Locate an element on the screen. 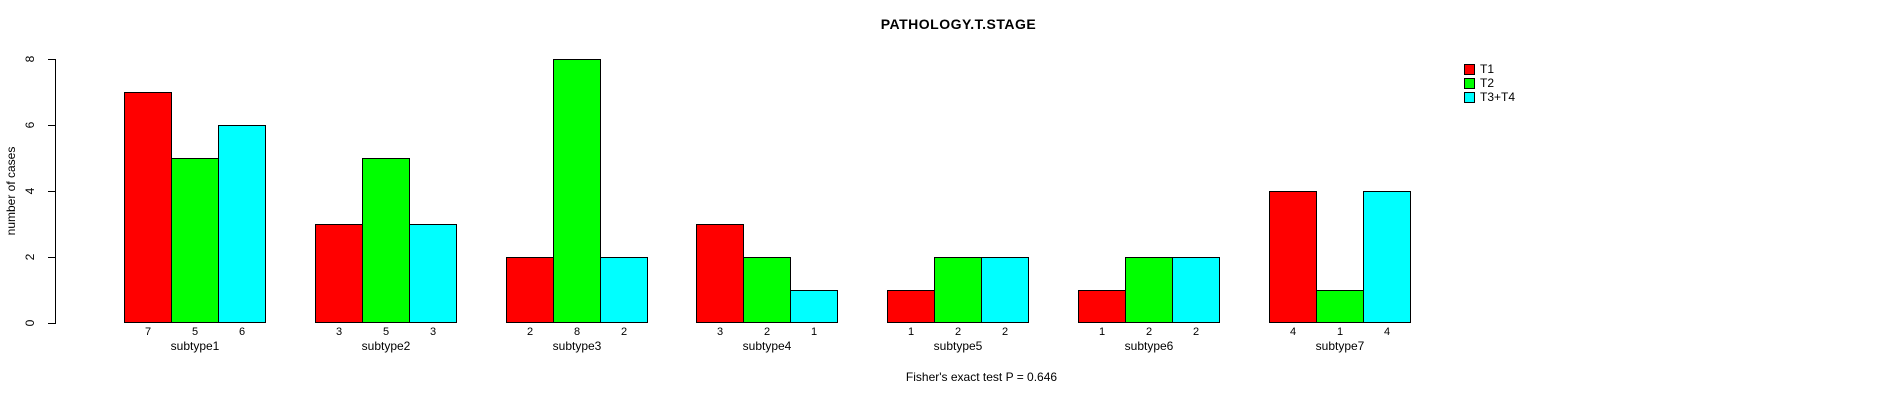  y-axis-tick-label: 4 is located at coordinates (30, 191).